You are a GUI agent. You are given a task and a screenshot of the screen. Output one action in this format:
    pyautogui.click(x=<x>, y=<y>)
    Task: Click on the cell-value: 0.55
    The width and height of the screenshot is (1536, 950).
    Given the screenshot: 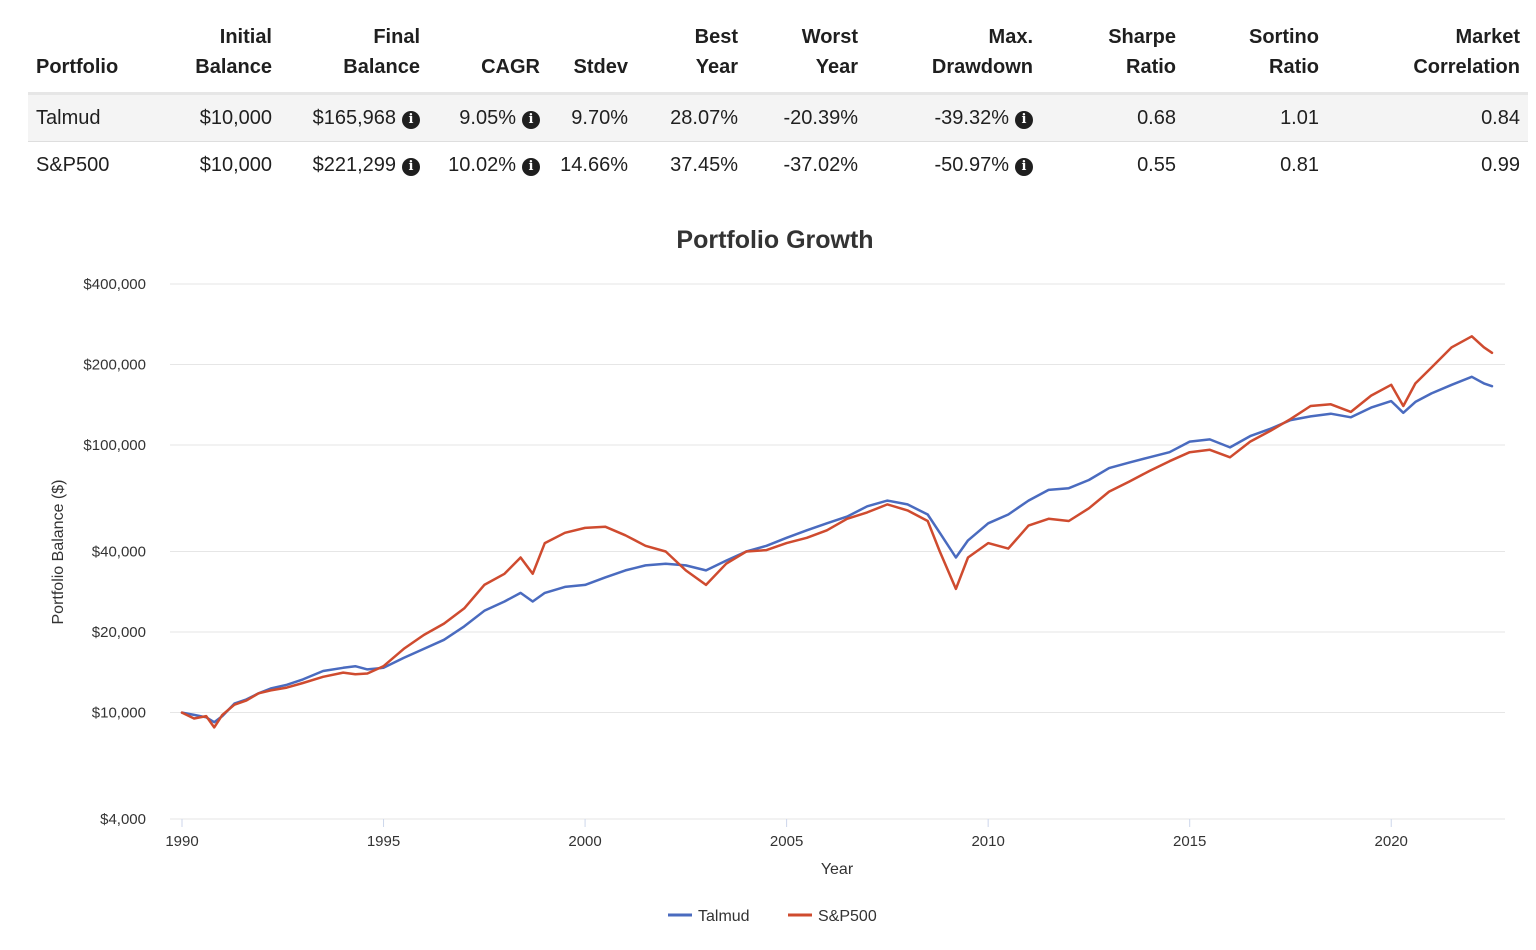 What is the action you would take?
    pyautogui.click(x=1156, y=164)
    